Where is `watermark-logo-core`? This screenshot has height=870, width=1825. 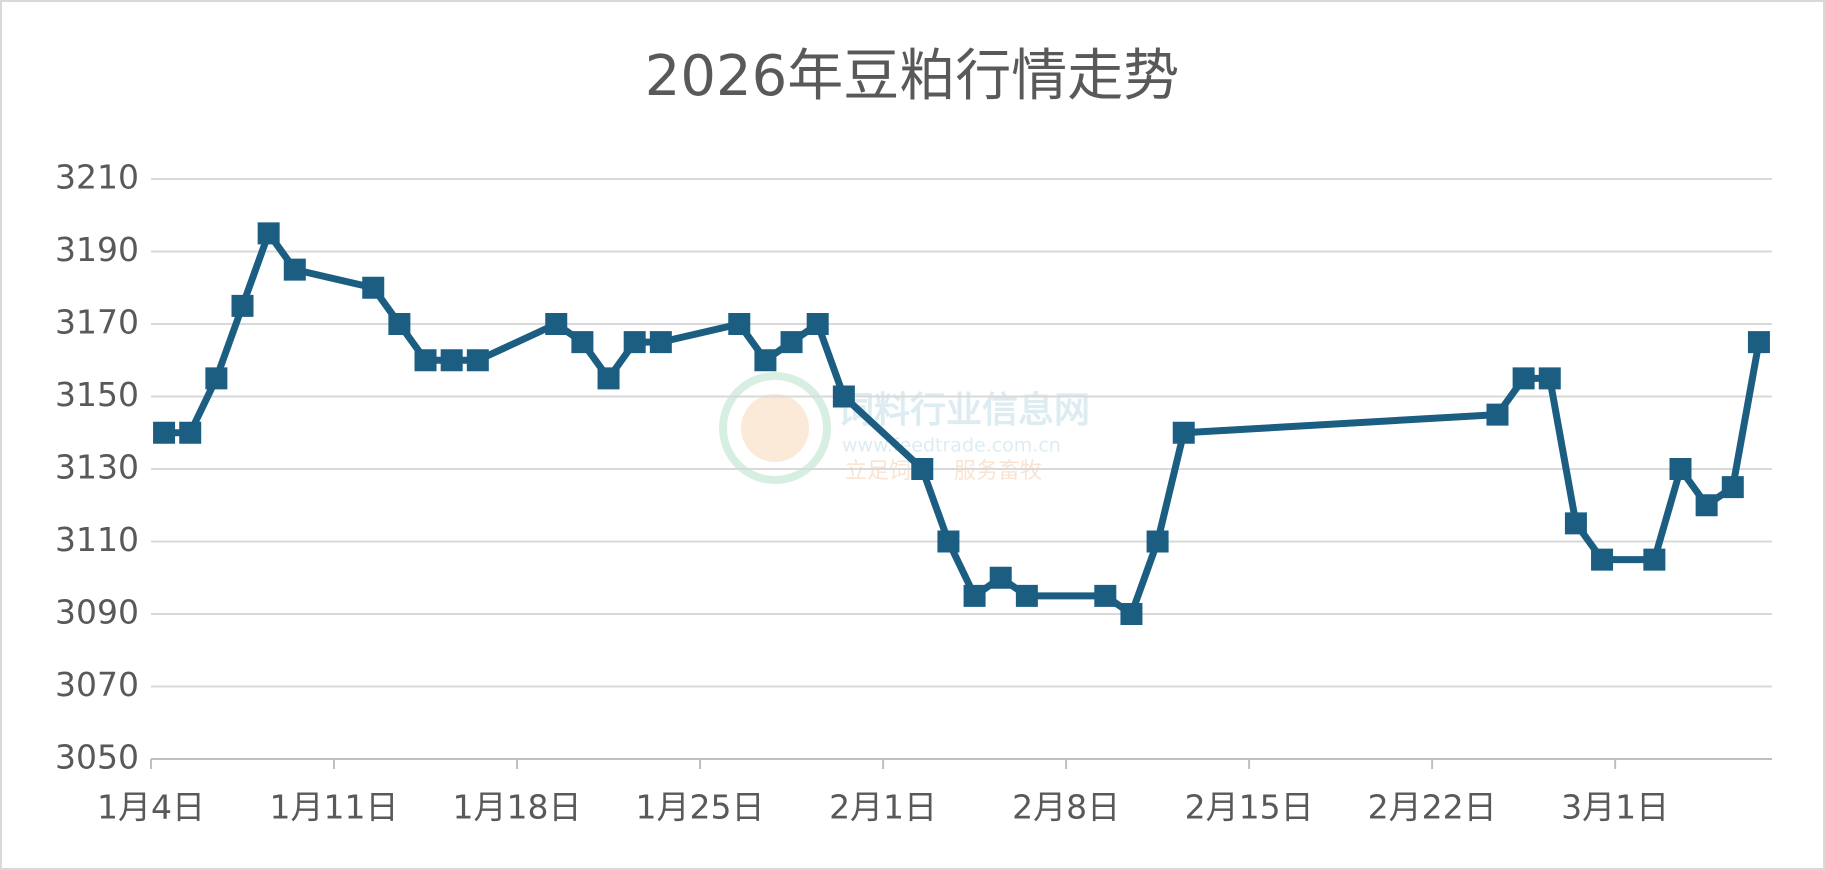
watermark-logo-core is located at coordinates (775, 428).